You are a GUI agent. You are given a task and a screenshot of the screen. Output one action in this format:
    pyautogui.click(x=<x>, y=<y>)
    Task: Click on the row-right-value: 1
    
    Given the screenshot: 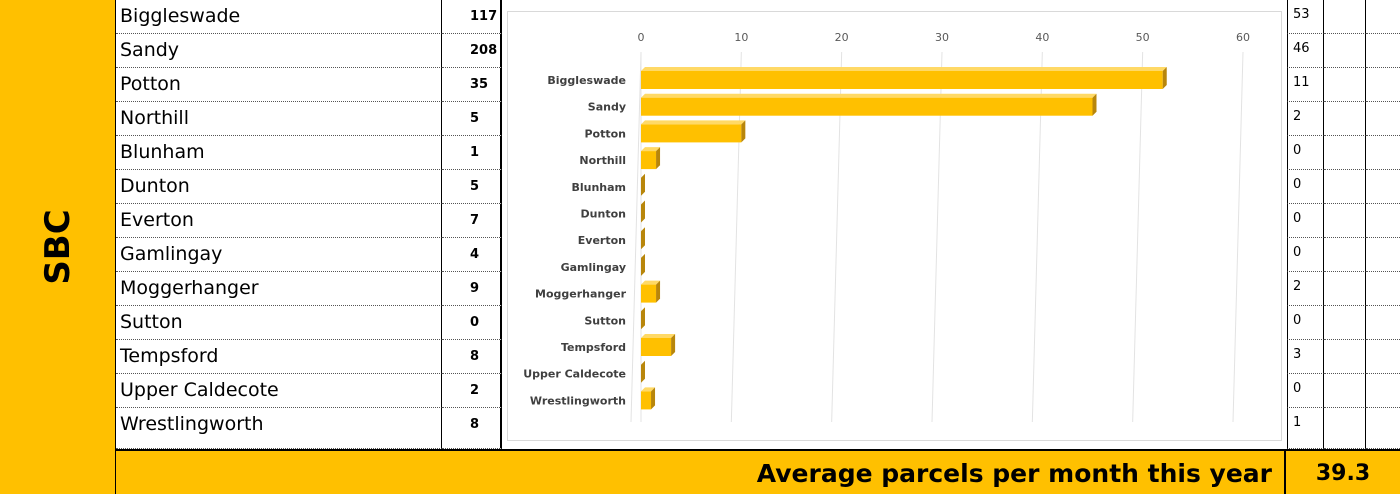 What is the action you would take?
    pyautogui.click(x=1305, y=428)
    